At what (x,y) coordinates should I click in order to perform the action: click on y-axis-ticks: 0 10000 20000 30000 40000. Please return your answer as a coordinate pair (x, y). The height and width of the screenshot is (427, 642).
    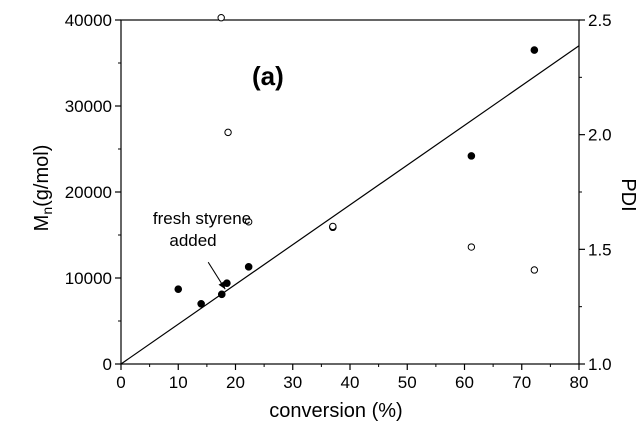
    Looking at the image, I should click on (93, 192).